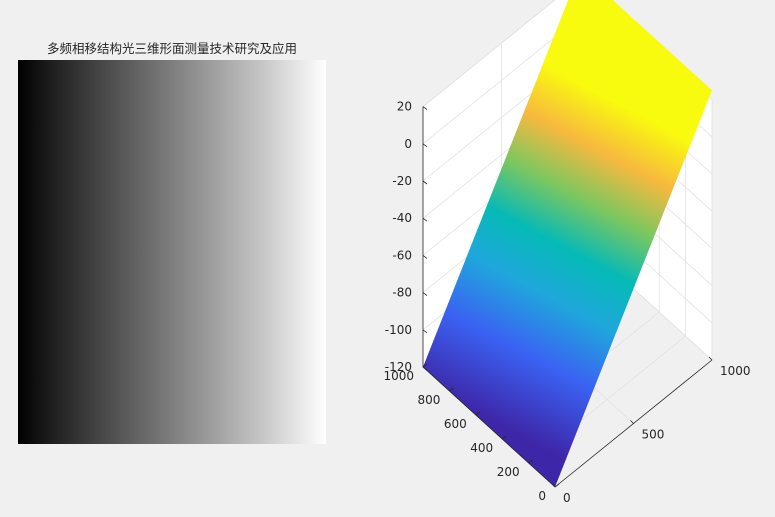 The image size is (775, 517). Describe the element at coordinates (653, 435) in the screenshot. I see `x-tick-label: 500` at that location.